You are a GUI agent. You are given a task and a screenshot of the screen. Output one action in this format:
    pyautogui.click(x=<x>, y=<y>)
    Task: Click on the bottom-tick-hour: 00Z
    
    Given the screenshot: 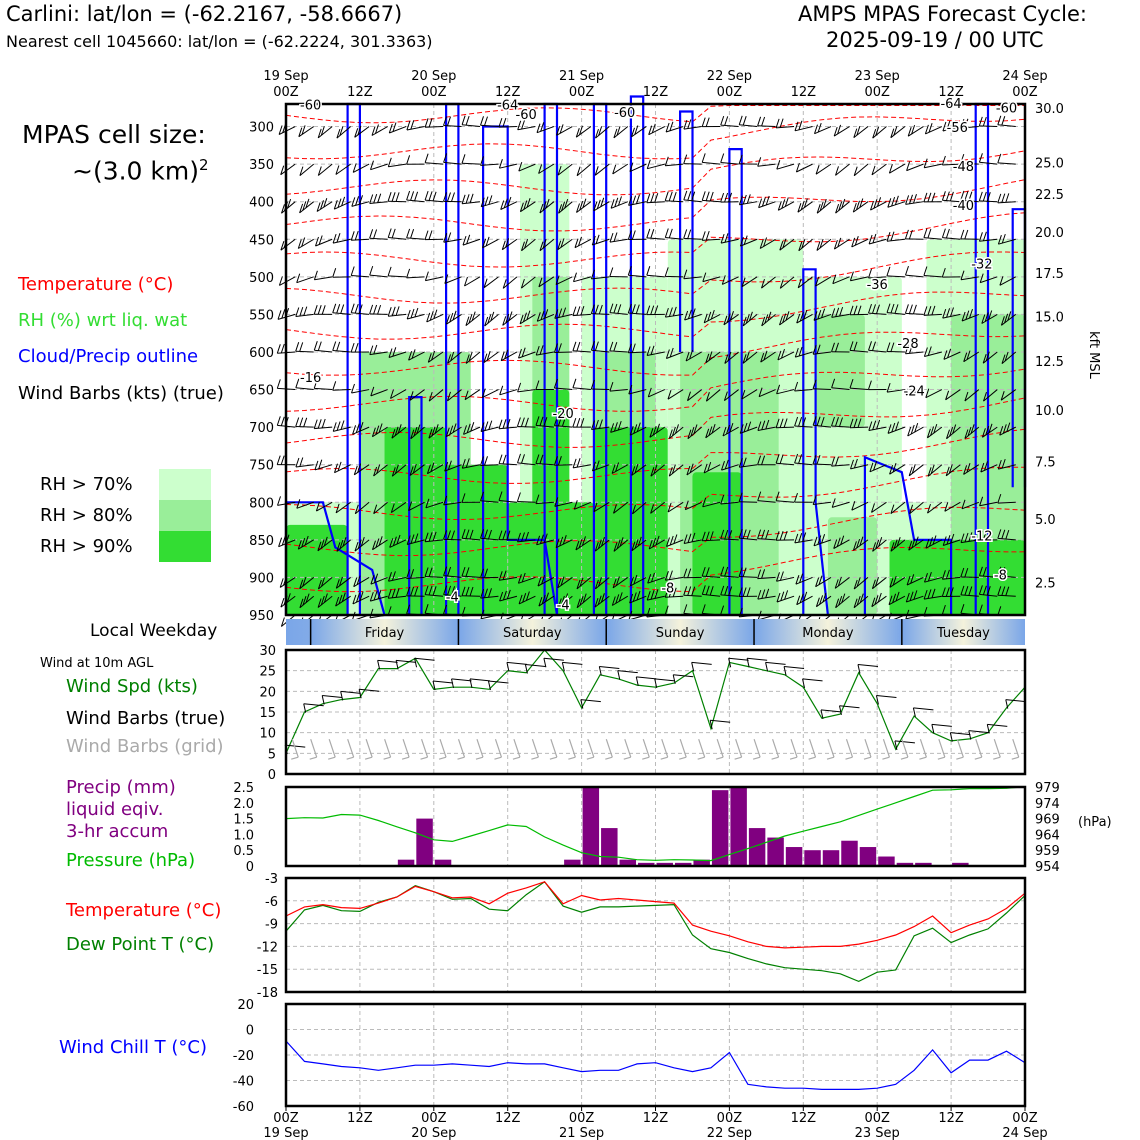 What is the action you would take?
    pyautogui.click(x=286, y=1118)
    